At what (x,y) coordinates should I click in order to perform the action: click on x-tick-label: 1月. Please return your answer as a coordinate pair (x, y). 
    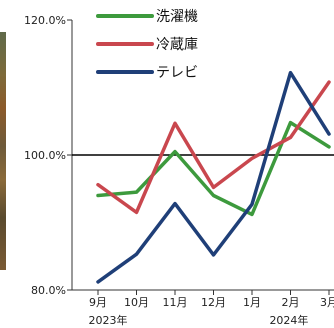
    Looking at the image, I should click on (252, 302).